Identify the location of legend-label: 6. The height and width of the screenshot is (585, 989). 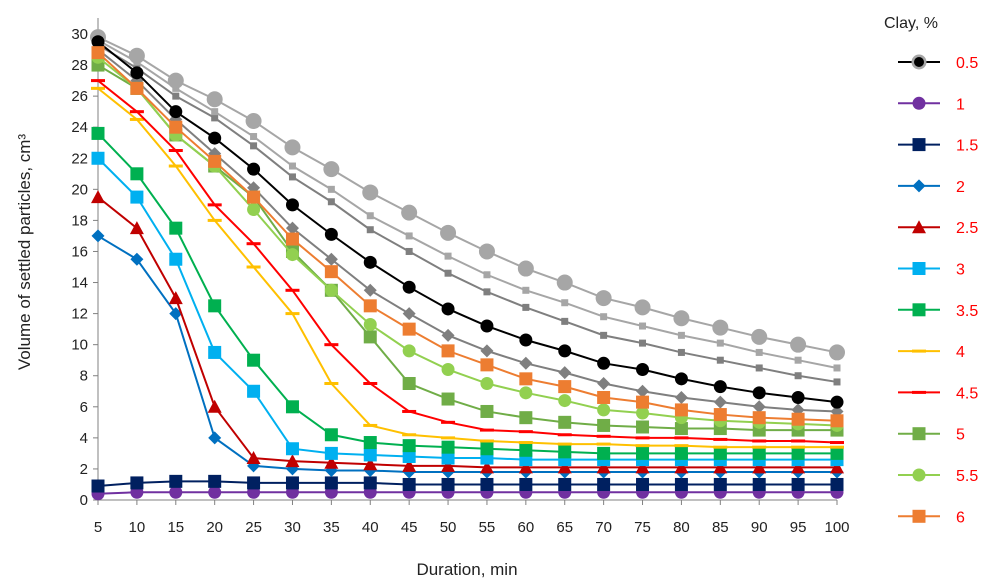
(960, 517).